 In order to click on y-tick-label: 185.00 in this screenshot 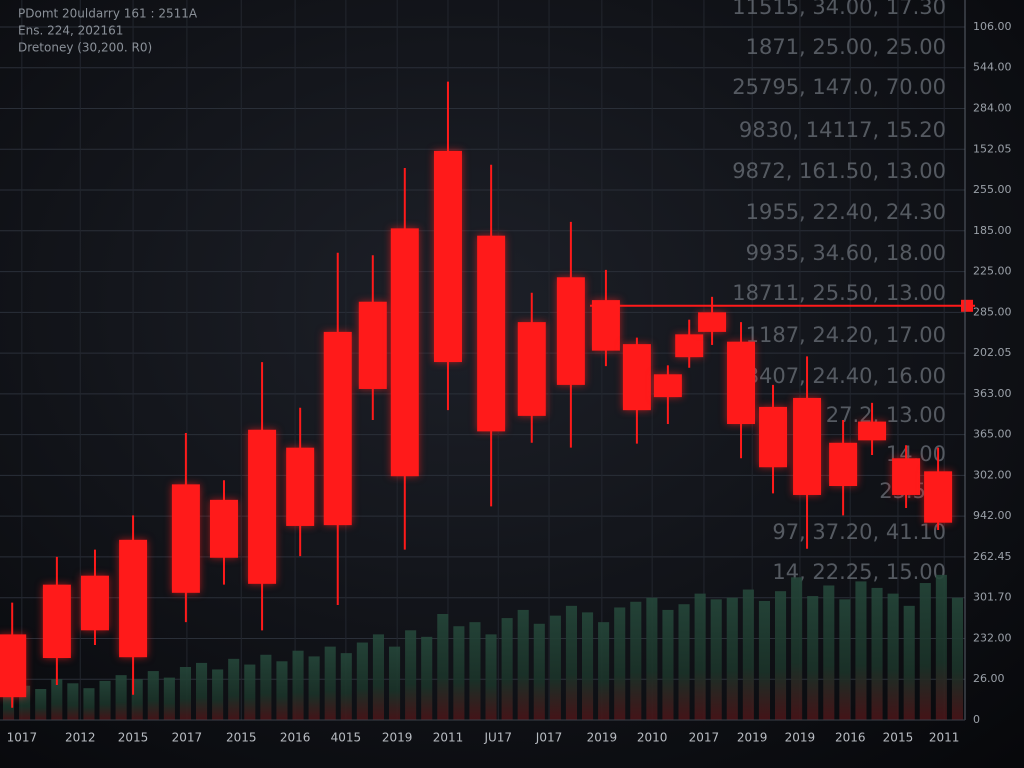, I will do `click(992, 230)`.